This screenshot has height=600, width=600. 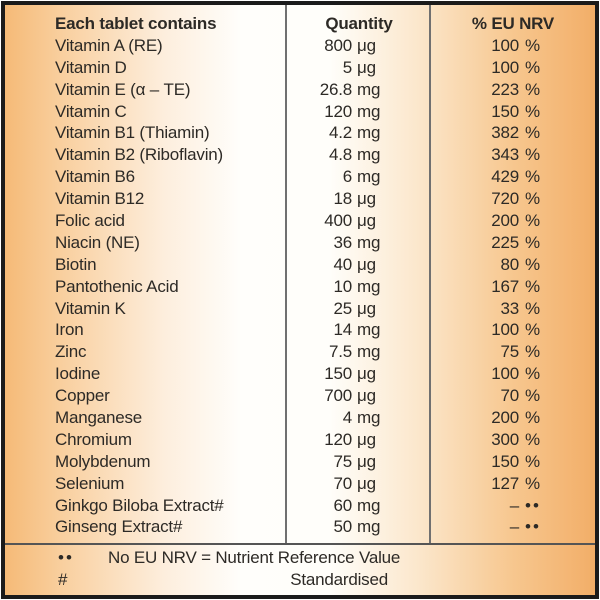 What do you see at coordinates (90, 483) in the screenshot?
I see `nutrient-name: Selenium` at bounding box center [90, 483].